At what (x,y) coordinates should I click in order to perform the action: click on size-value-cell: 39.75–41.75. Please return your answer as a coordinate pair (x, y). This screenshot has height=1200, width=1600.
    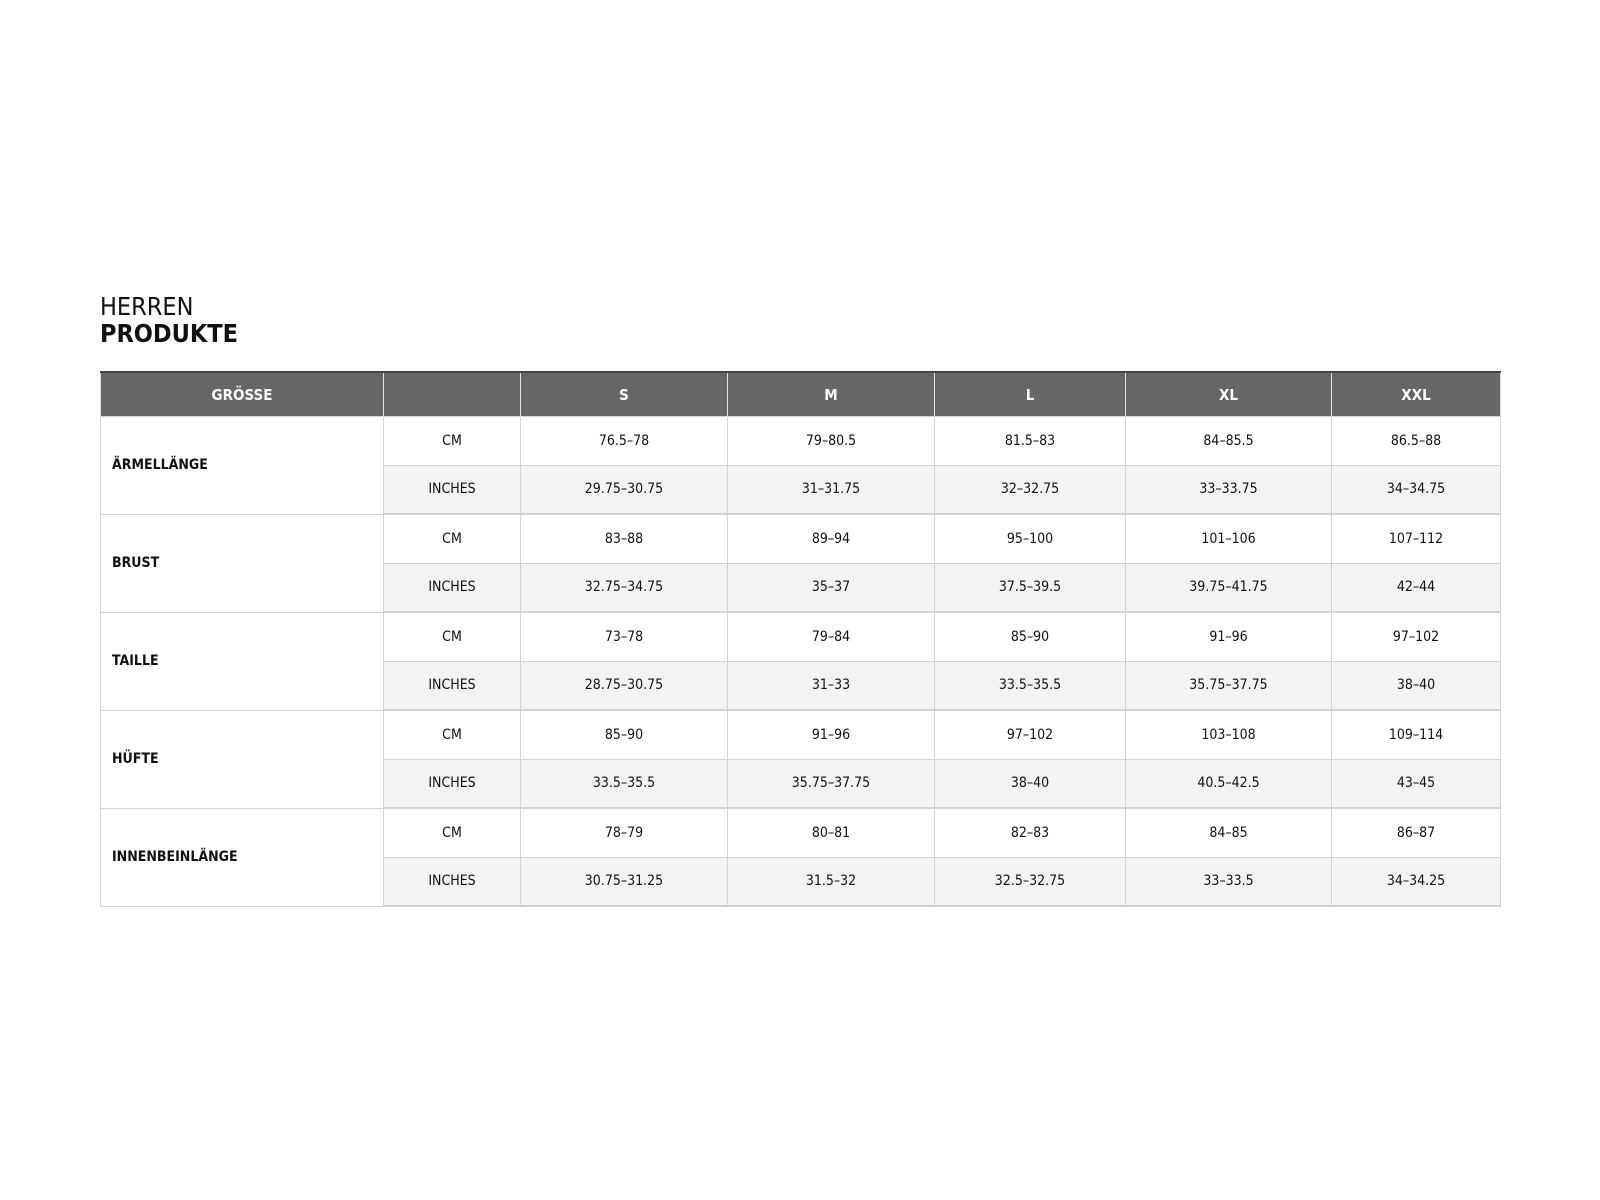
    Looking at the image, I should click on (1228, 587).